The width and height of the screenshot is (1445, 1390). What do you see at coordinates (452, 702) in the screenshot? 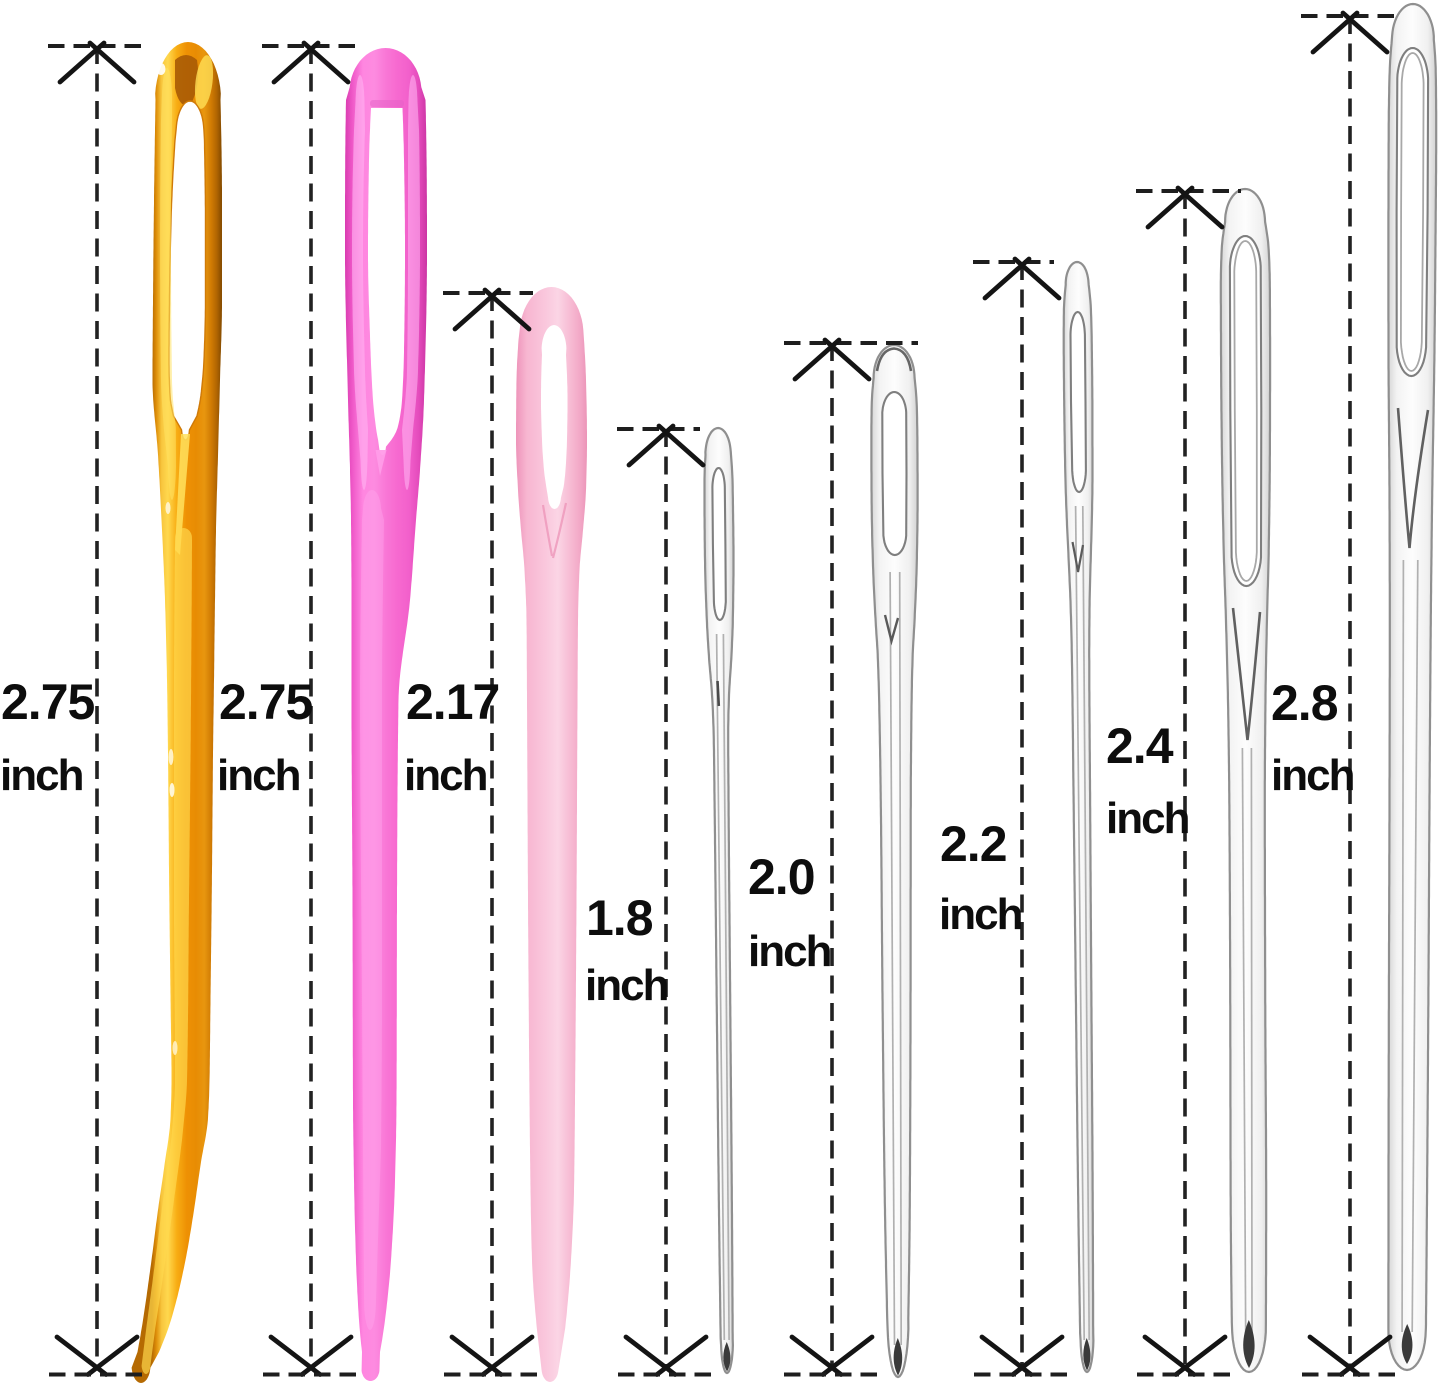
I see `svg-text: 2.17` at bounding box center [452, 702].